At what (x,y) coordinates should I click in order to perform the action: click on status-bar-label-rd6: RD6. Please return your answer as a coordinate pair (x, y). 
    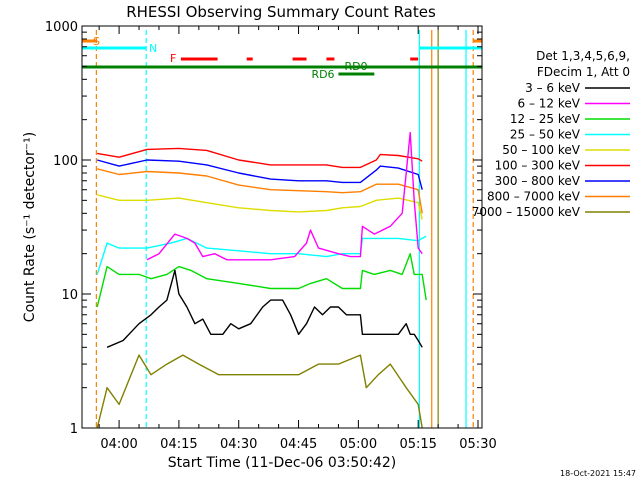
    Looking at the image, I should click on (322, 74).